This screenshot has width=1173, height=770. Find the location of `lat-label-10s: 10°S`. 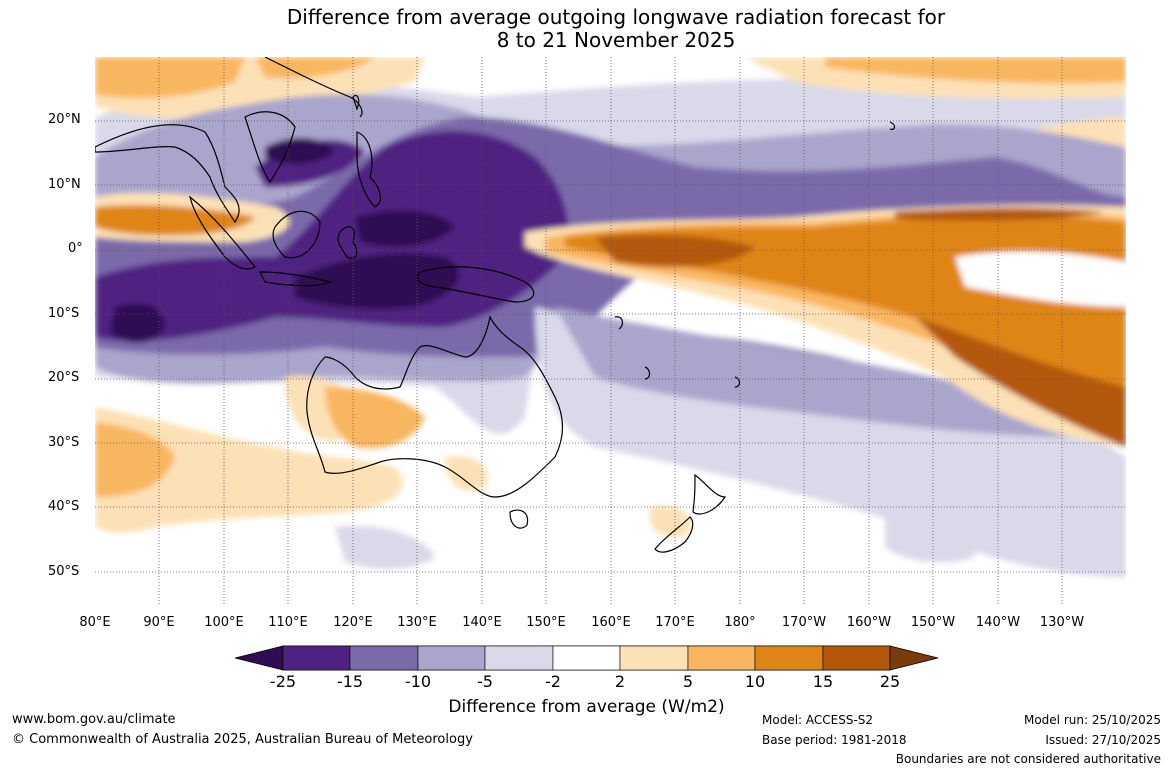

lat-label-10s: 10°S is located at coordinates (64, 313).